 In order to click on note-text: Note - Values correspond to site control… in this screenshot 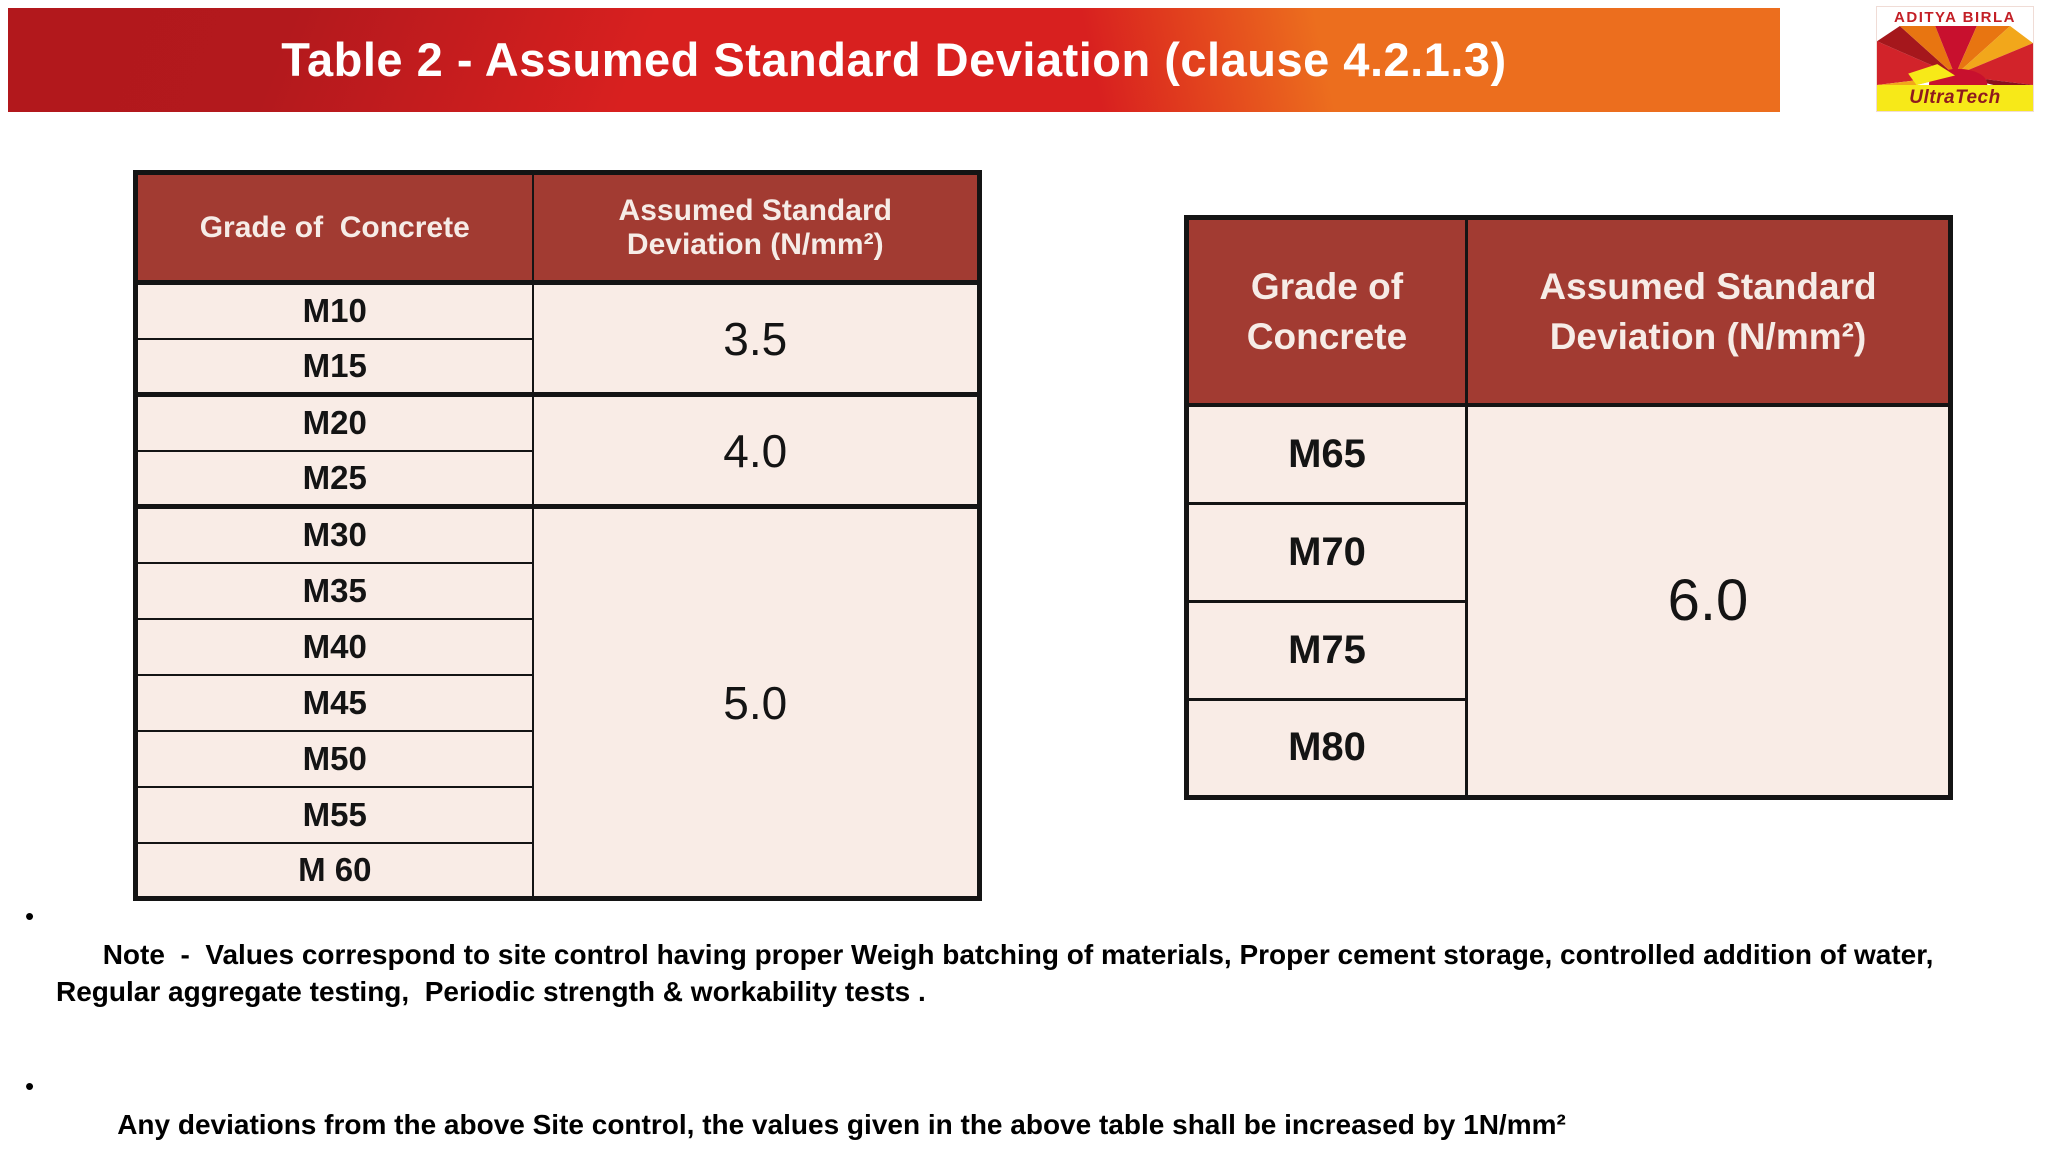, I will do `click(1002, 973)`.